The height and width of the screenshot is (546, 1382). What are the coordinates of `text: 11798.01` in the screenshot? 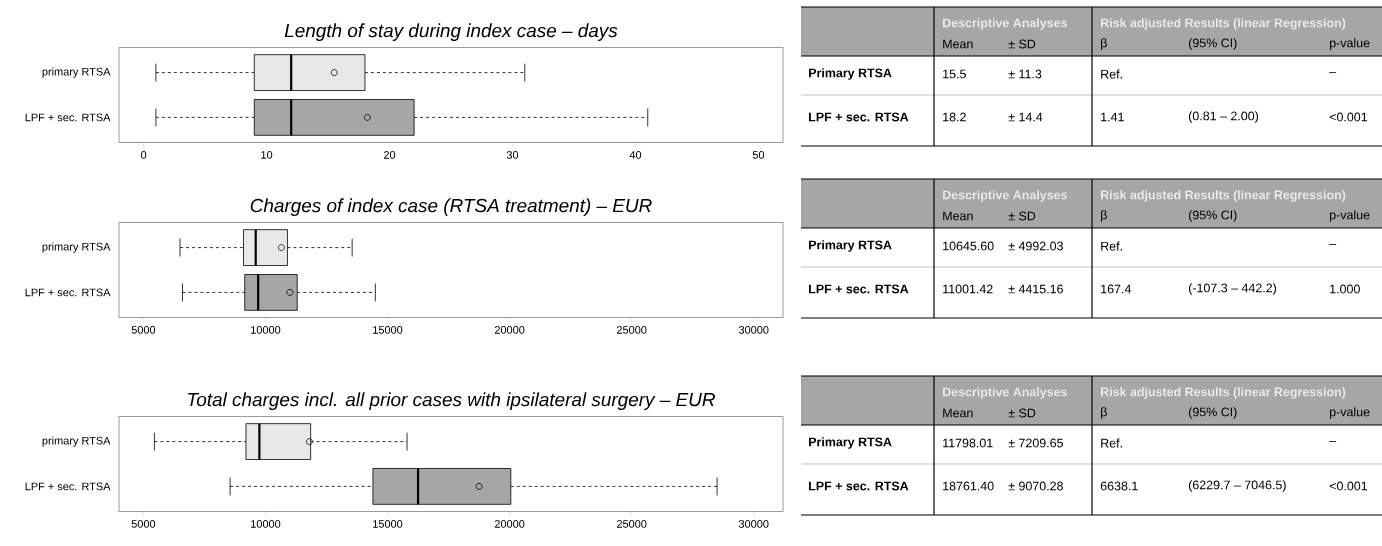 It's located at (968, 443).